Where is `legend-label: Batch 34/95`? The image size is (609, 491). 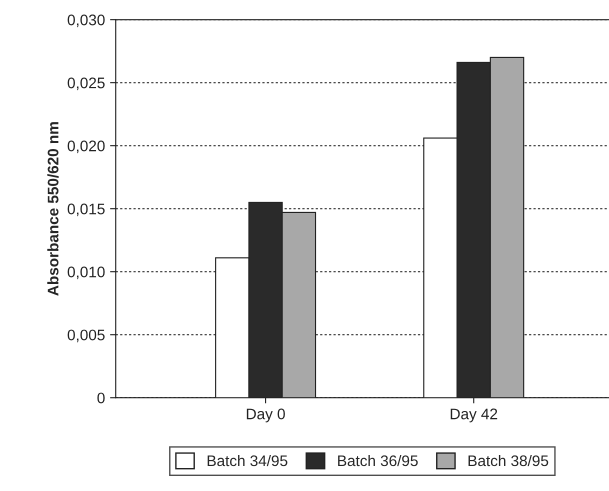 legend-label: Batch 34/95 is located at coordinates (248, 460).